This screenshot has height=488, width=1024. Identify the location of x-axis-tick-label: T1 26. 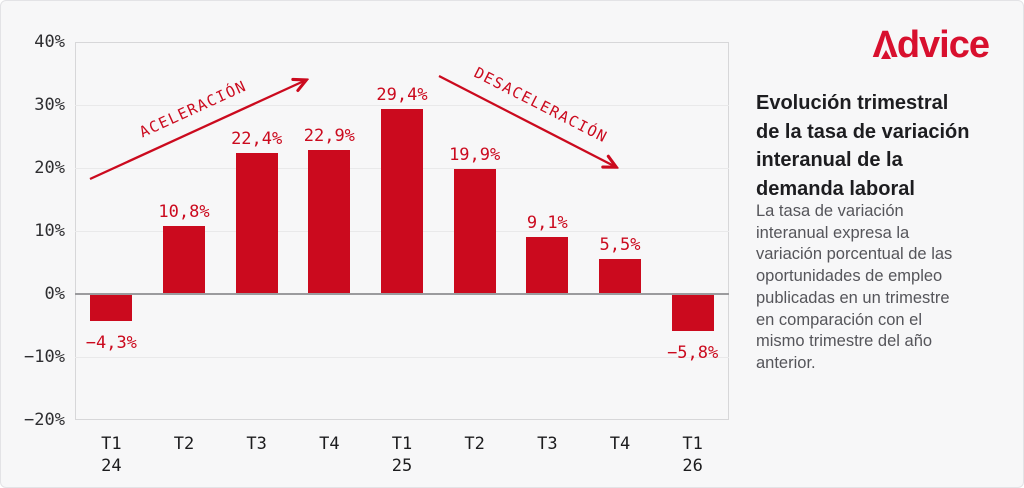
(692, 455).